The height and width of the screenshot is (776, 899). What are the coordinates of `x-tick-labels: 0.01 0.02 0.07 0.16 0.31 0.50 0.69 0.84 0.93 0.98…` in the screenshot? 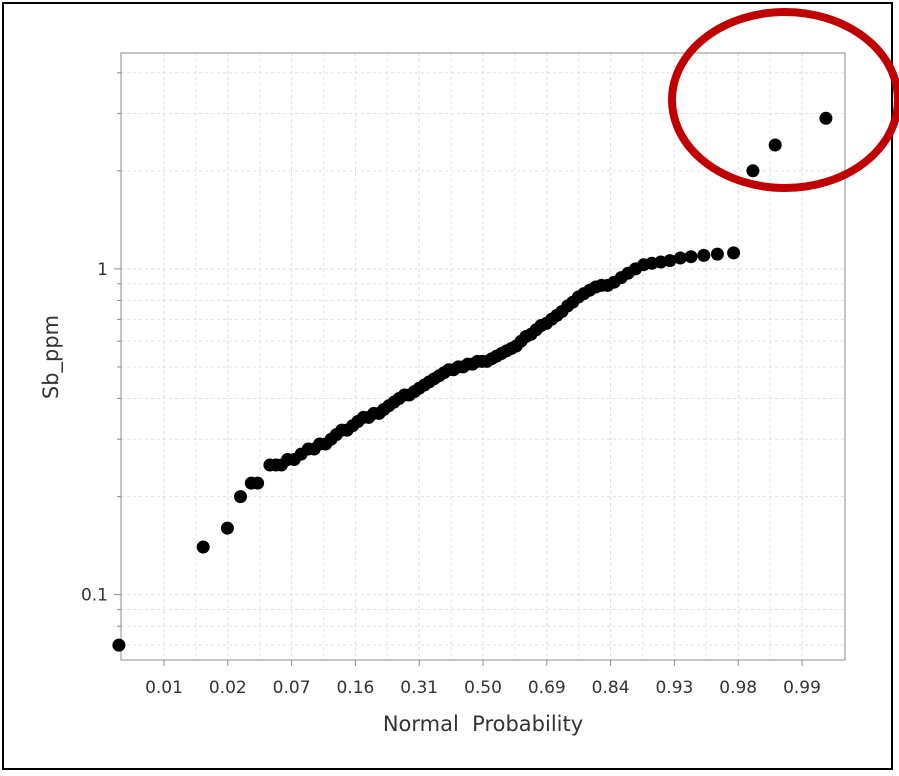 It's located at (483, 688).